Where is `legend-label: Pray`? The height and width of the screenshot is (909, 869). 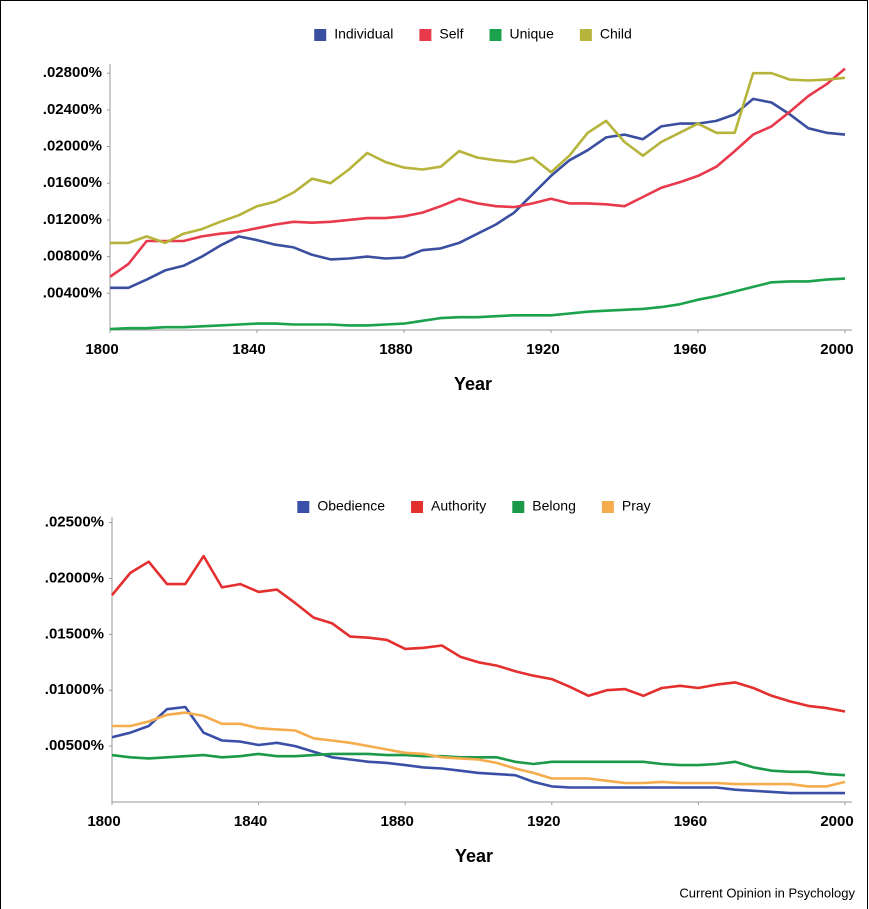
legend-label: Pray is located at coordinates (636, 506).